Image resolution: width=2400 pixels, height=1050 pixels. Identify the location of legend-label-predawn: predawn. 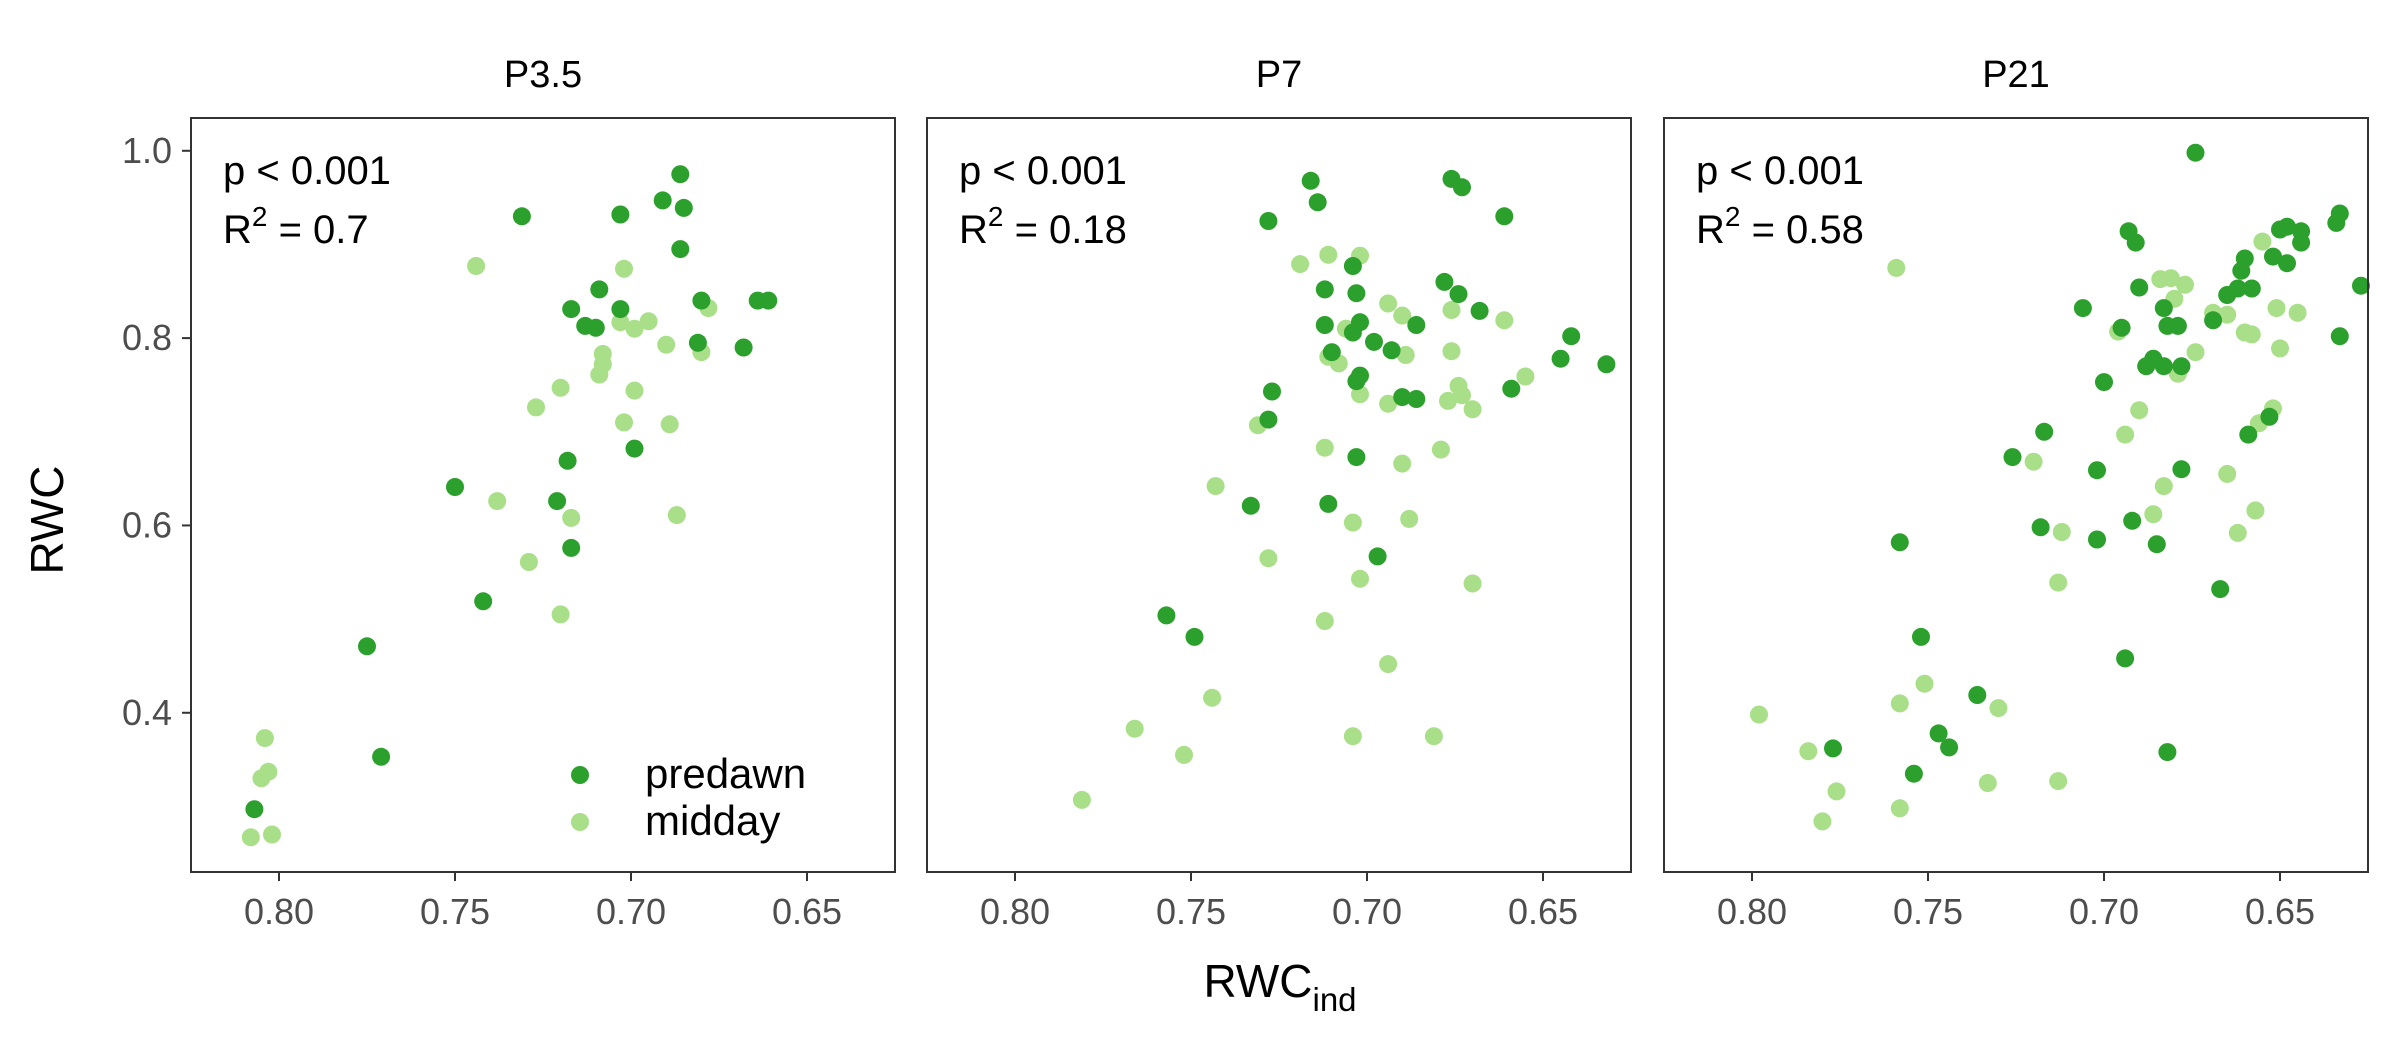
(725, 773).